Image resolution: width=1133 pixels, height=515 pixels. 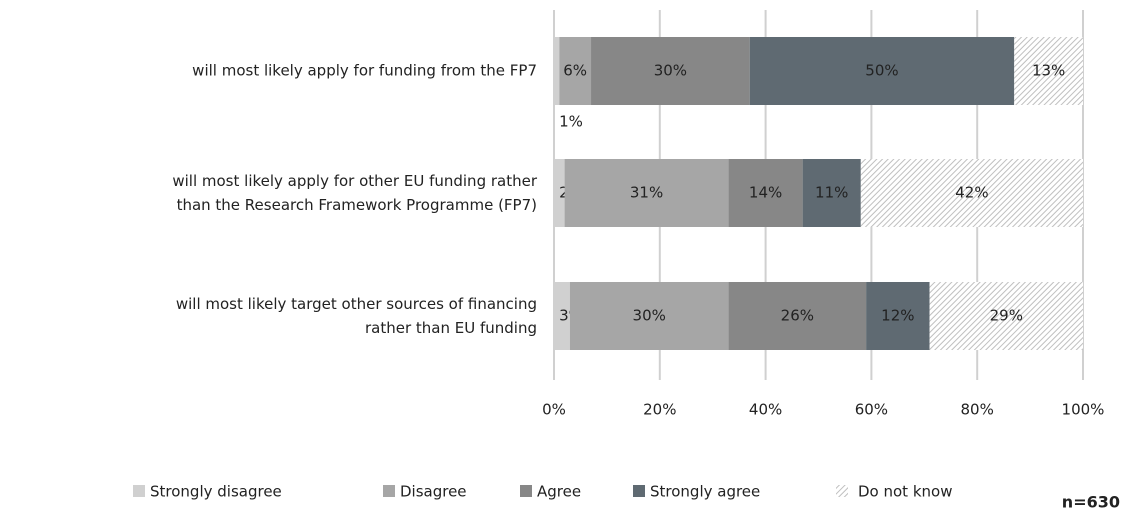 I want to click on value-label: 29%, so click(x=1006, y=316).